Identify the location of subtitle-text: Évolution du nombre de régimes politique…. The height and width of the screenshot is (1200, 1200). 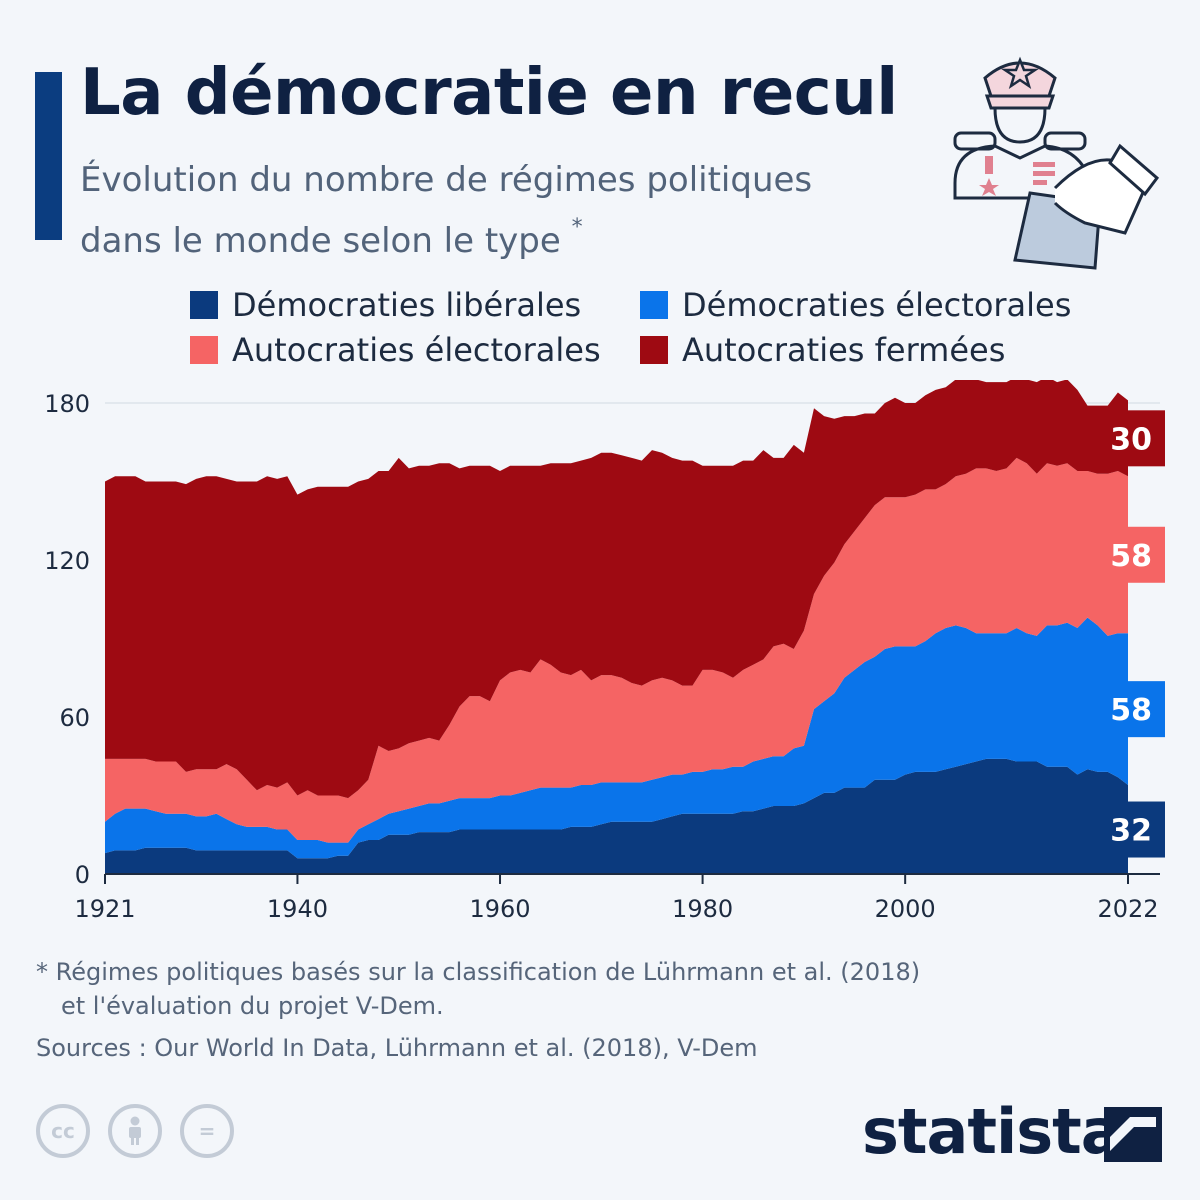
(446, 210).